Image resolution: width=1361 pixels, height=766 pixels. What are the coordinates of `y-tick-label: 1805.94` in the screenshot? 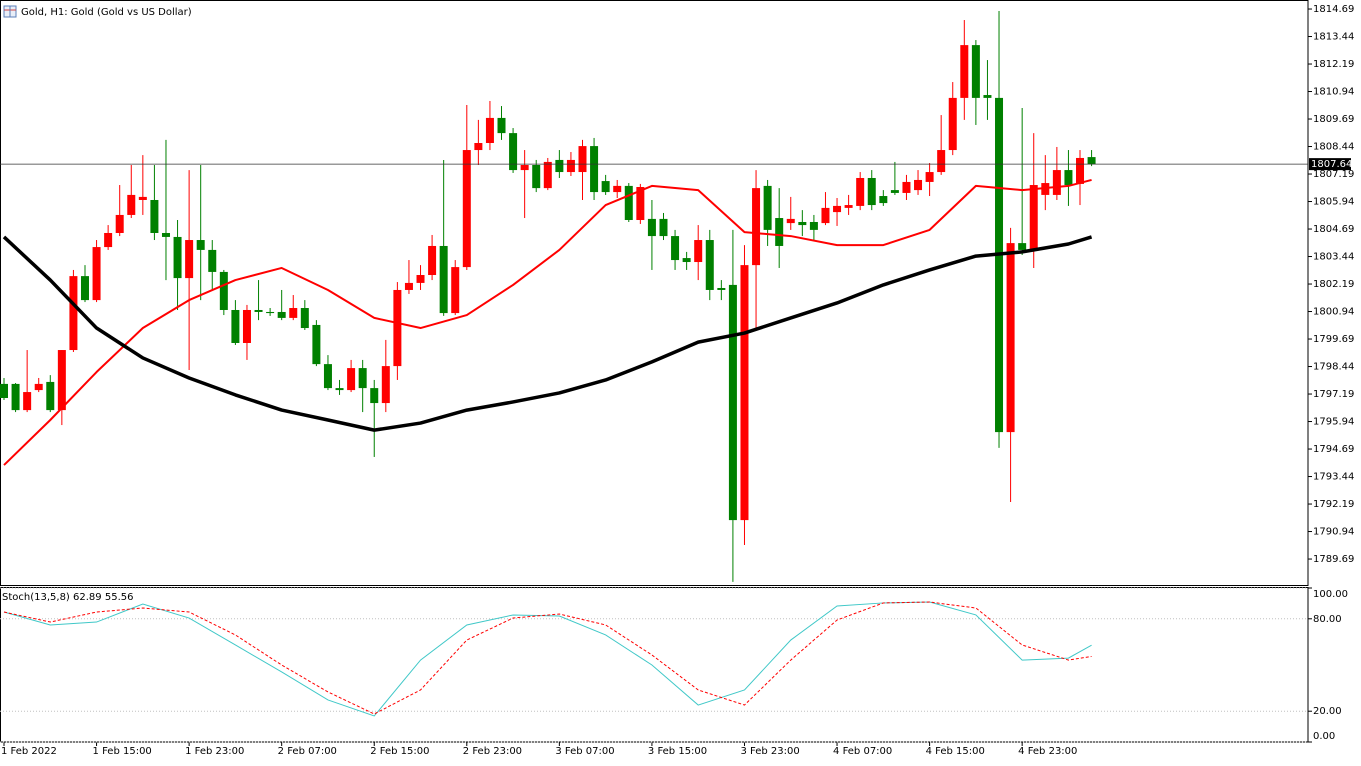 It's located at (1333, 202).